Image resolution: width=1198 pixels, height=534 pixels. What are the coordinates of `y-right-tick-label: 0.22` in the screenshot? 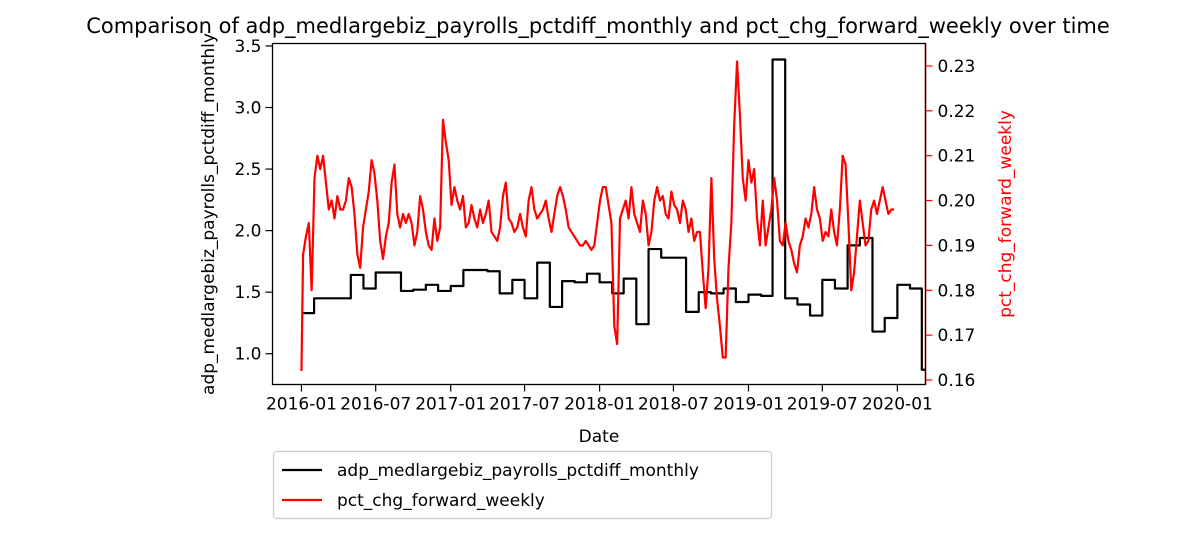 It's located at (957, 112).